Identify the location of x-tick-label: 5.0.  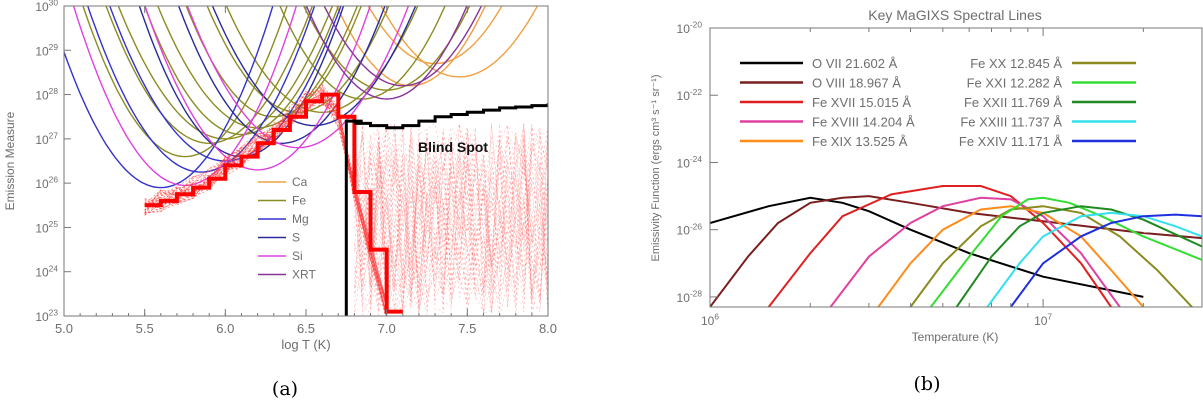
(64, 328).